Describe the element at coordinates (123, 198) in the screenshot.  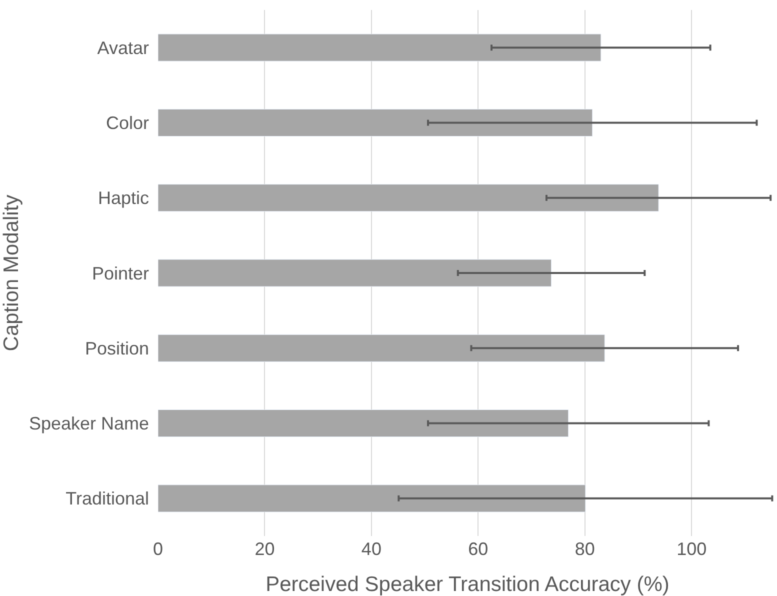
I see `y-tick-label: Haptic` at that location.